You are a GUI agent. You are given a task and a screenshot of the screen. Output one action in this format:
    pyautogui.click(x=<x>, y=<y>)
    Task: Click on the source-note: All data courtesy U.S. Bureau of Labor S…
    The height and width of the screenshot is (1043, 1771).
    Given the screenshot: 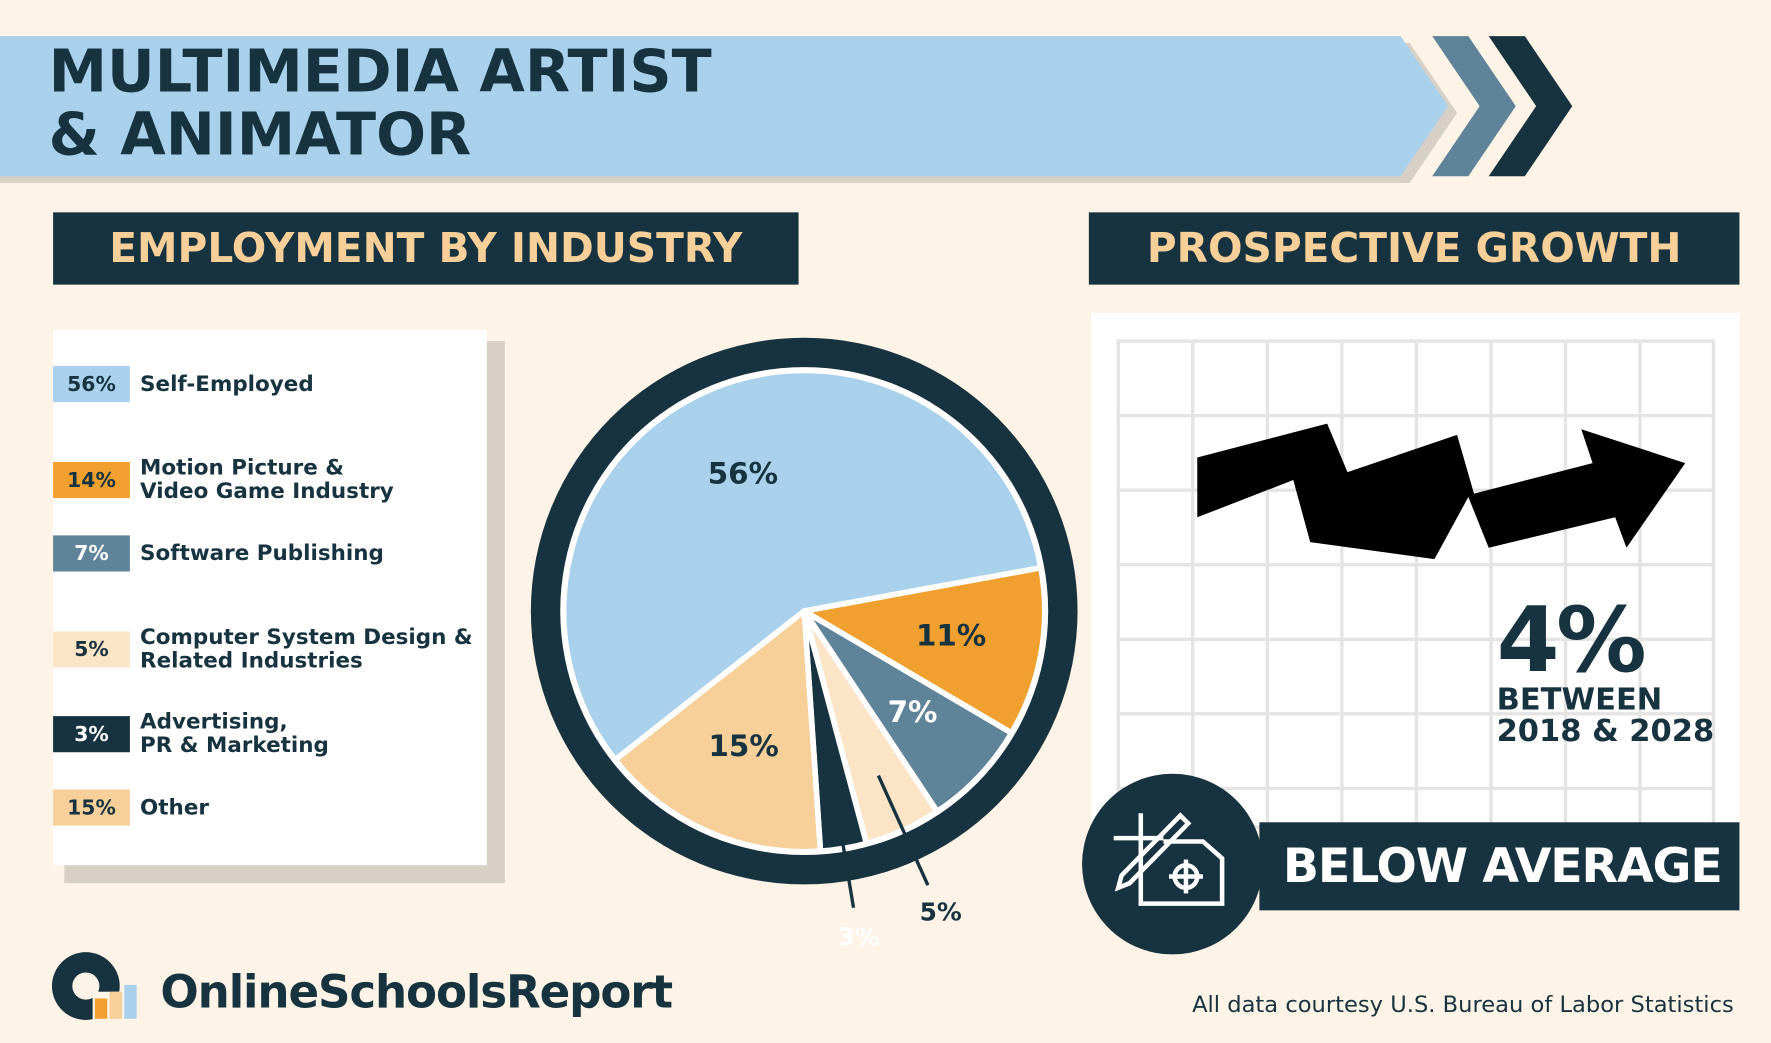 What is the action you would take?
    pyautogui.click(x=1463, y=1004)
    